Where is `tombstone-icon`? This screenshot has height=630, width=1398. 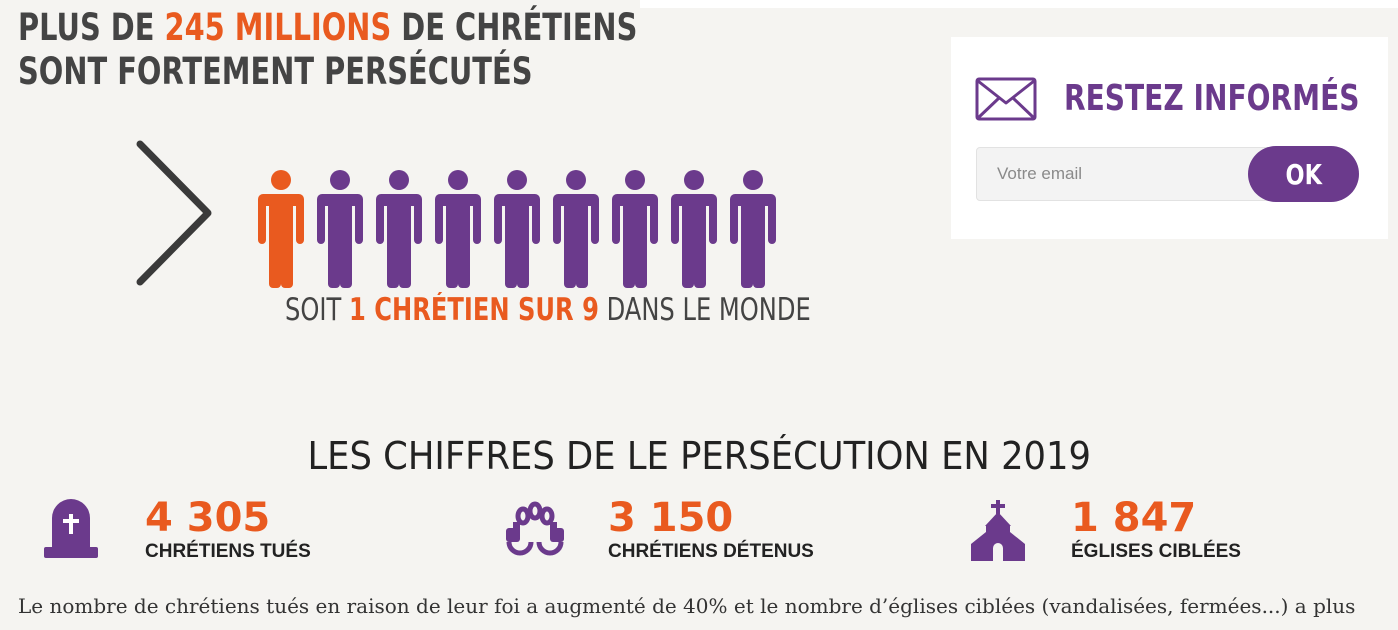
tombstone-icon is located at coordinates (71, 531).